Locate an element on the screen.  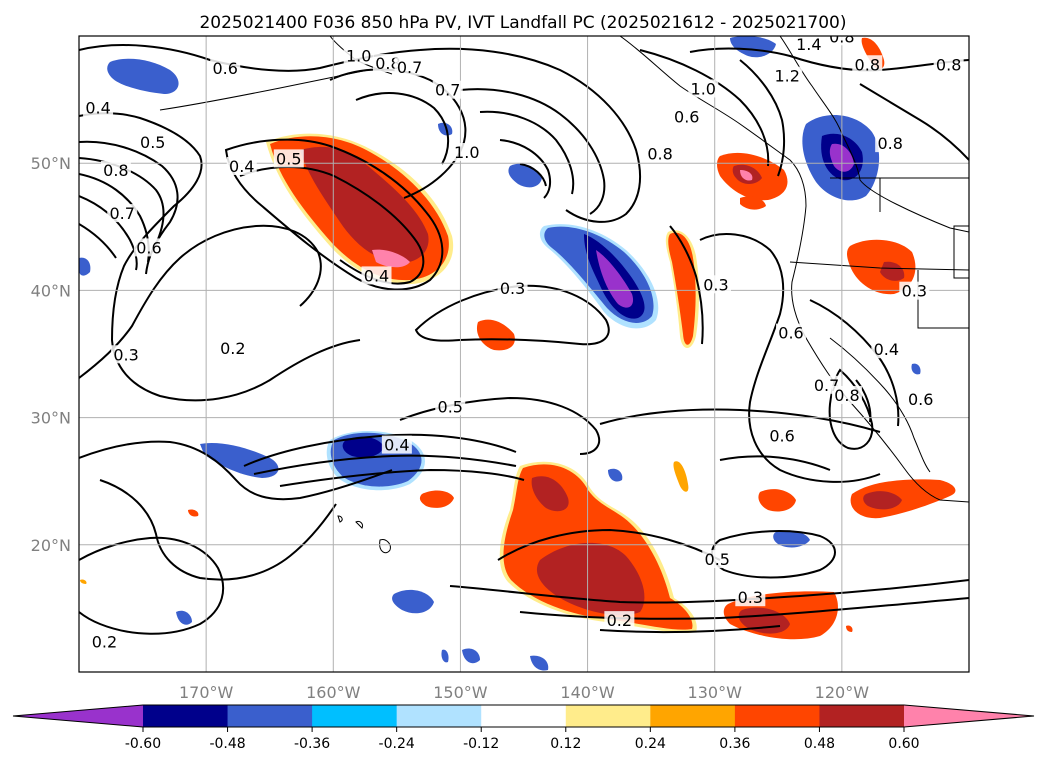
lon-tick-label: 170°W is located at coordinates (206, 692).